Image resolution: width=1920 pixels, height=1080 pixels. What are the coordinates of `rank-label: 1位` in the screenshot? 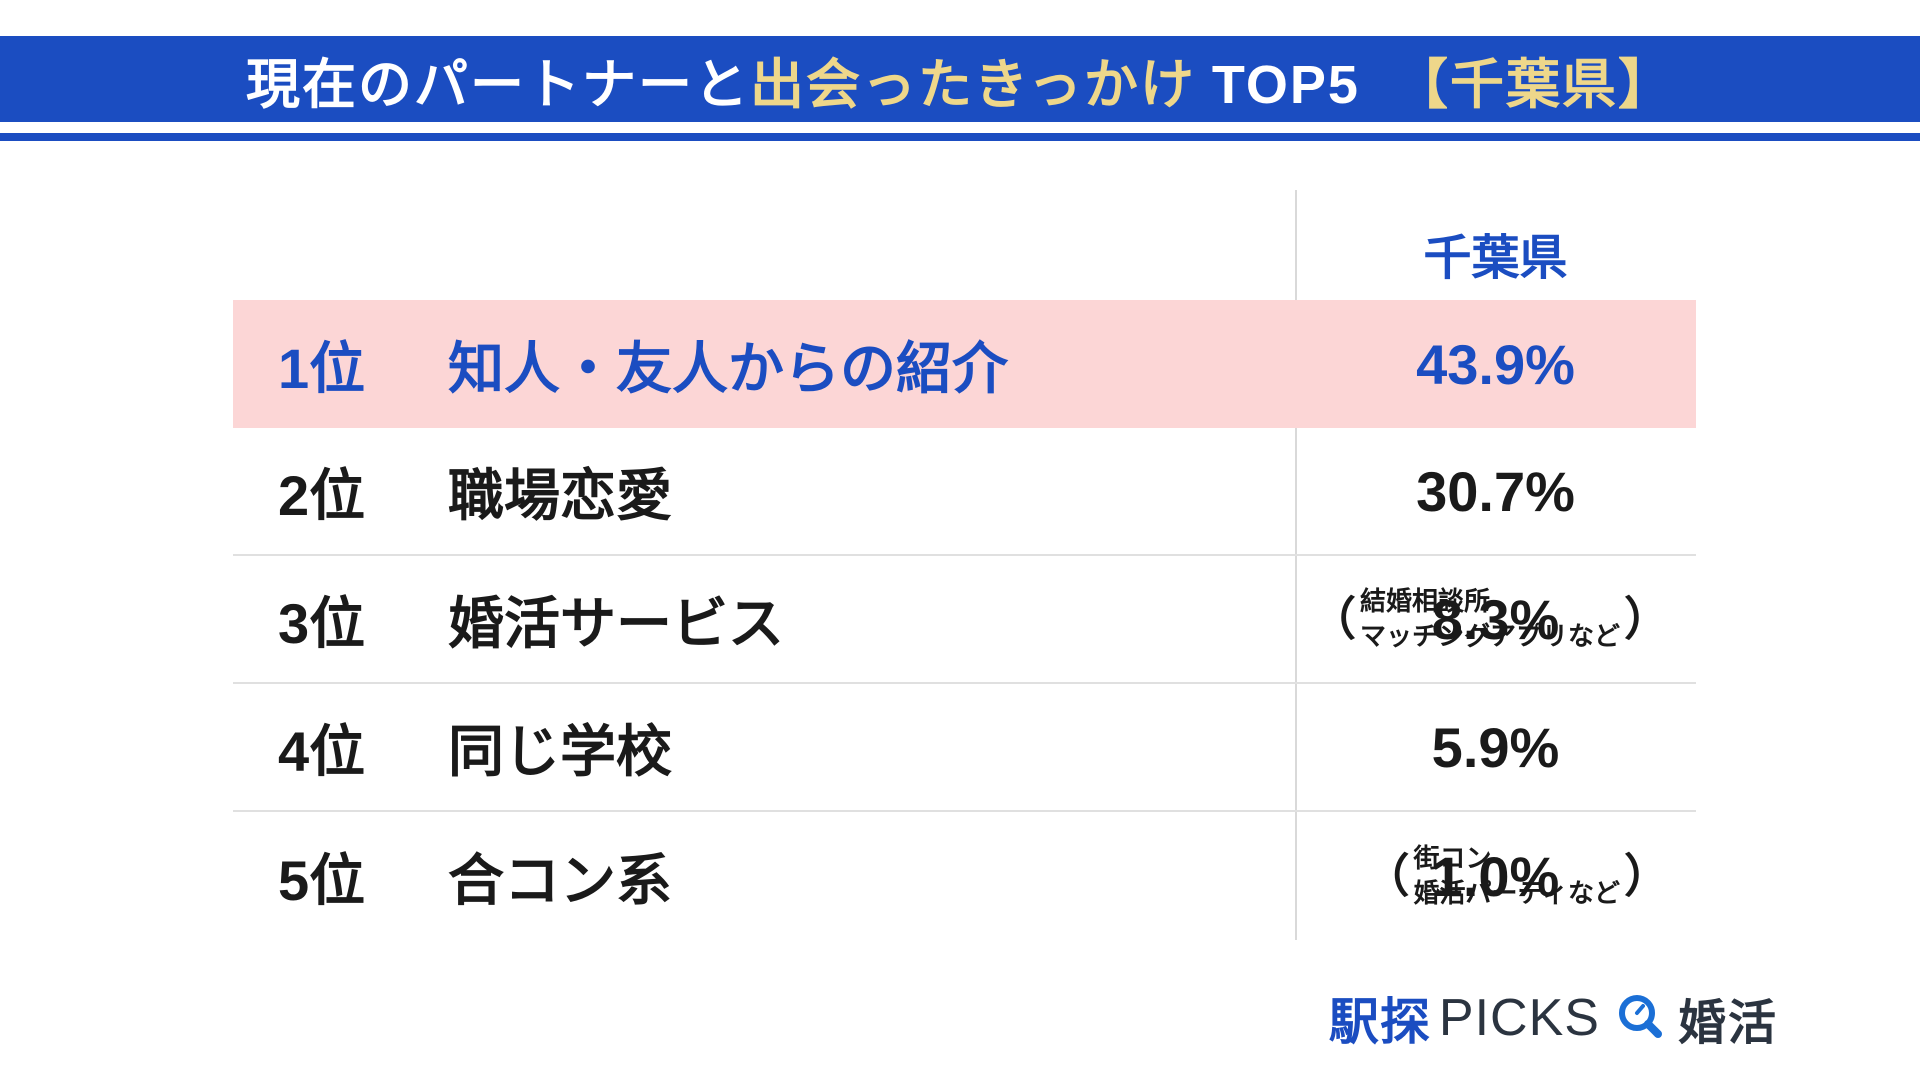 It's located at (322, 368).